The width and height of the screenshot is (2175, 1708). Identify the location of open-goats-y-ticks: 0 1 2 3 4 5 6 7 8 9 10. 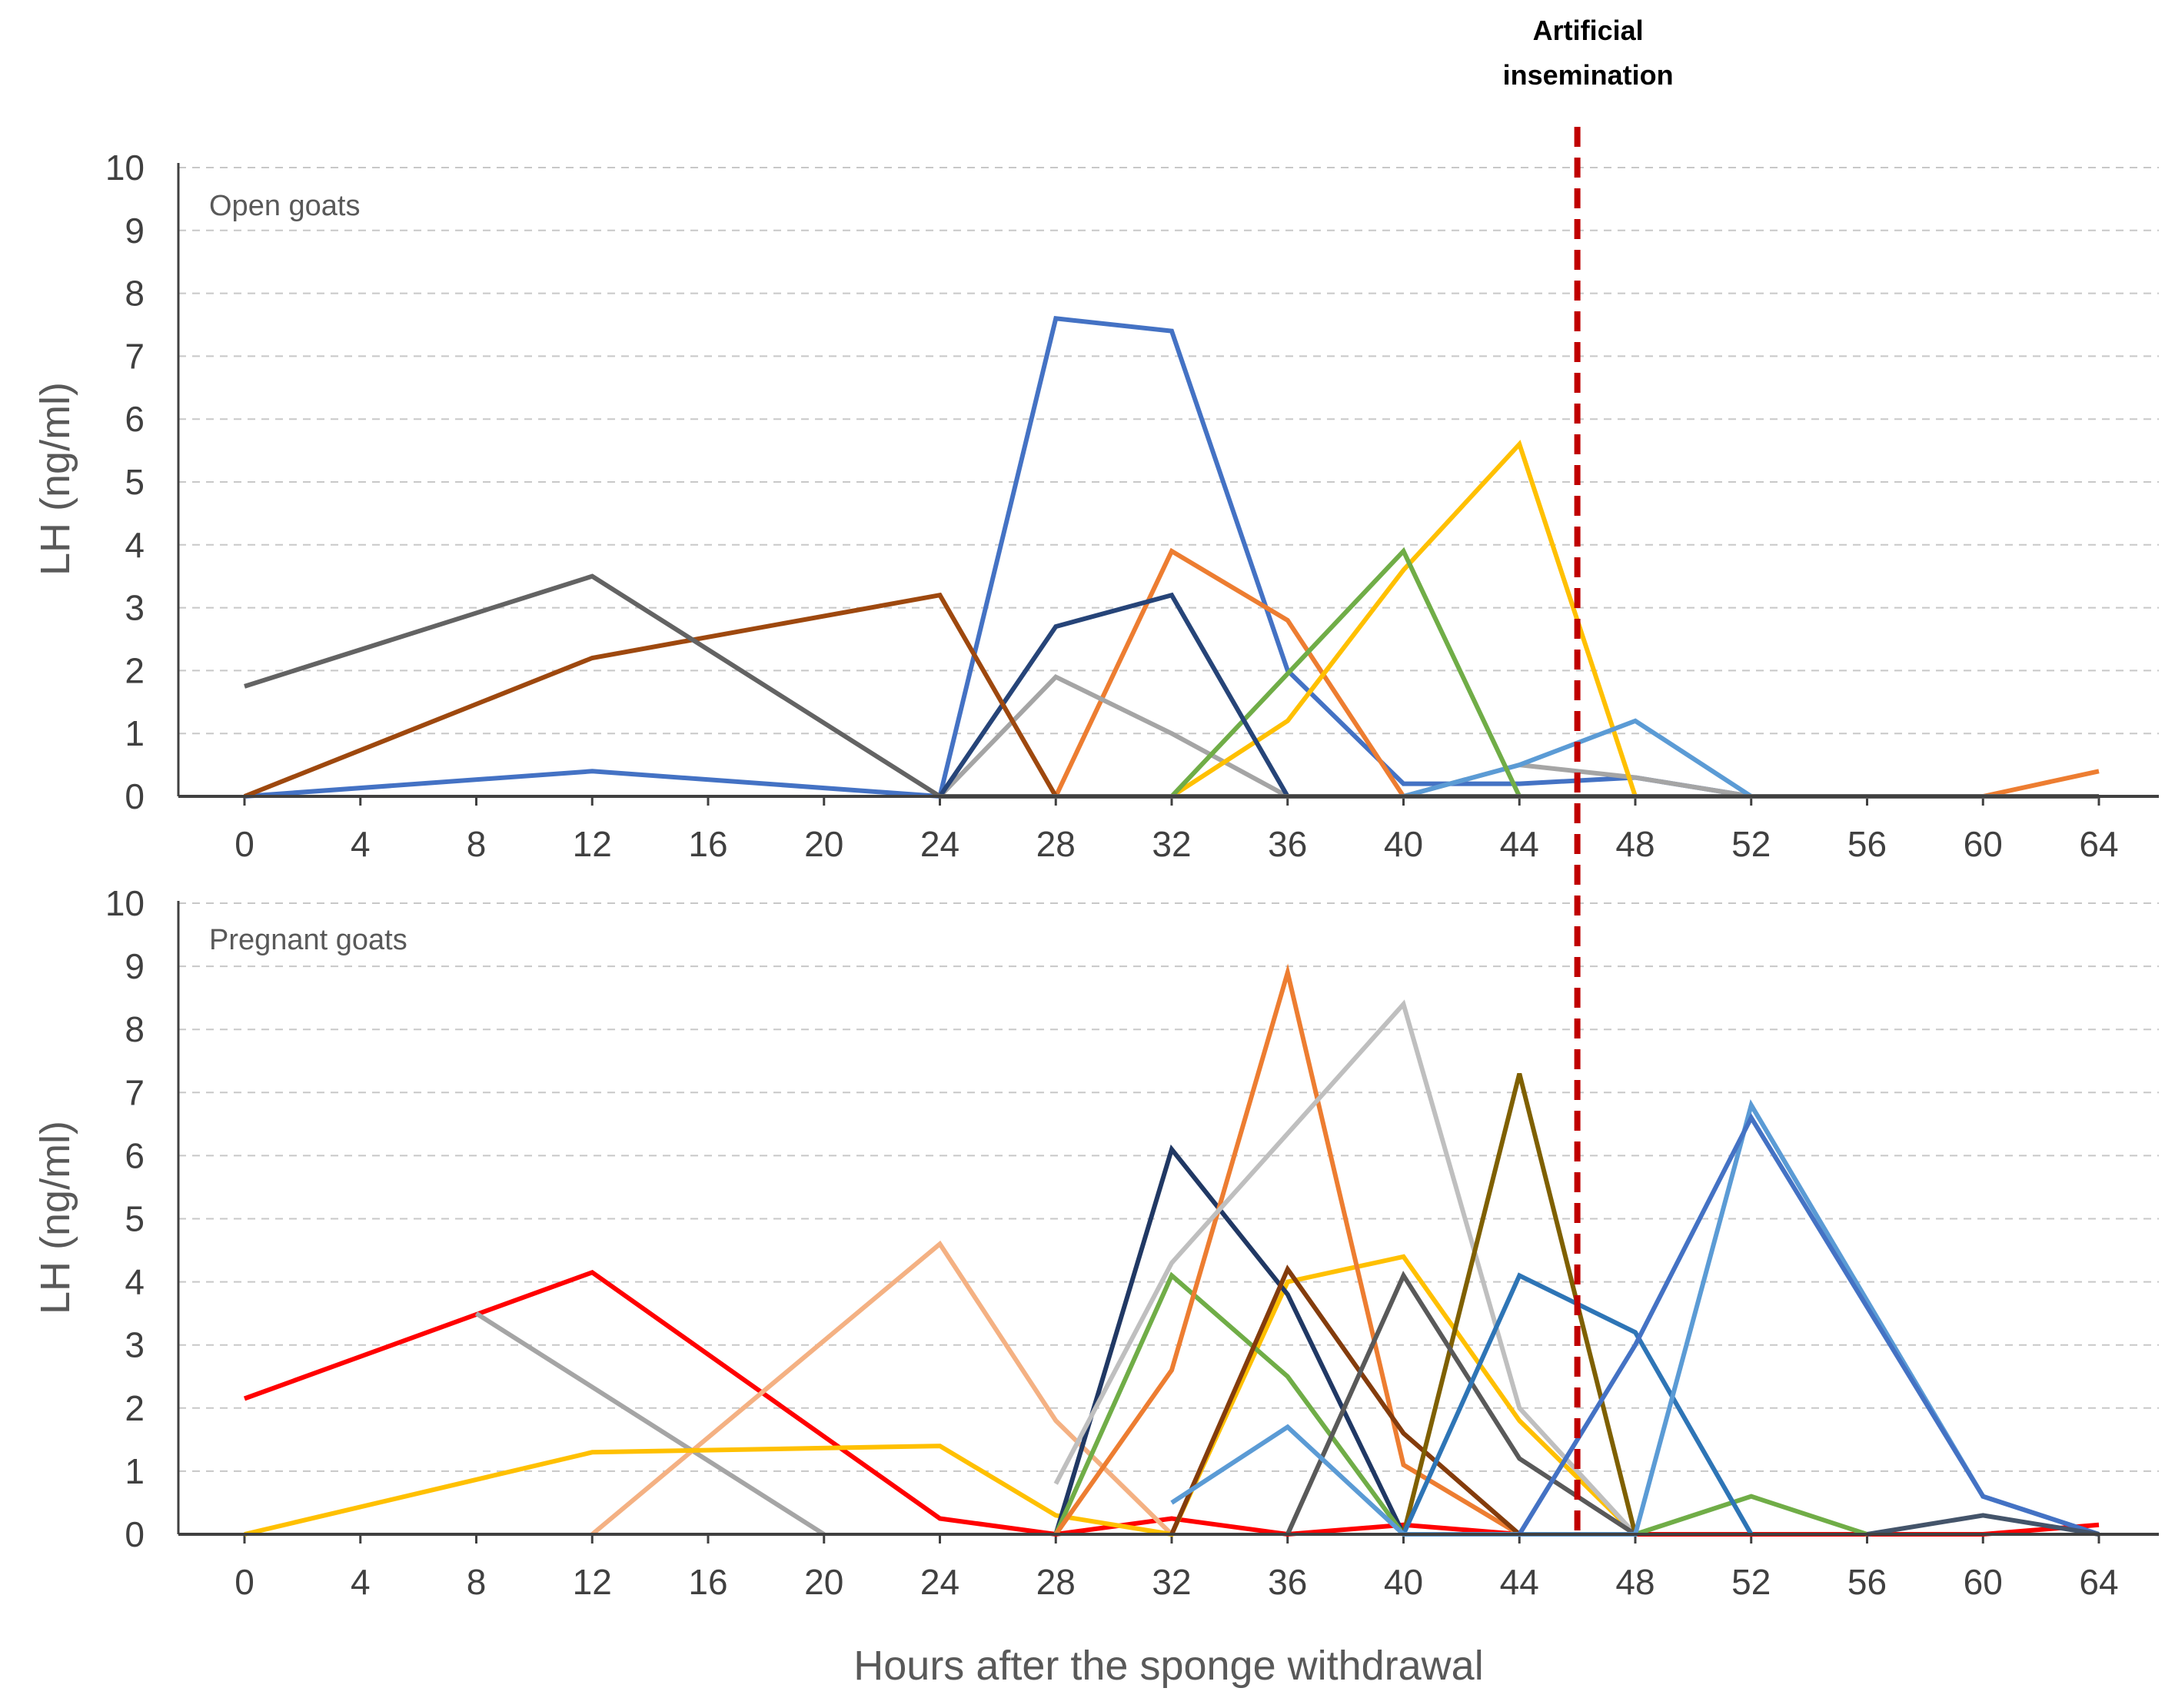
(125, 482).